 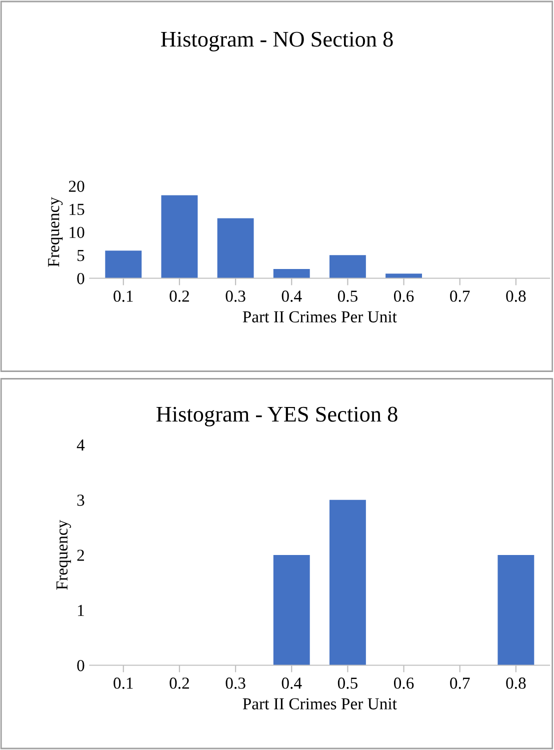 I want to click on chart-title: Histogram - YES Section 8, so click(x=277, y=416).